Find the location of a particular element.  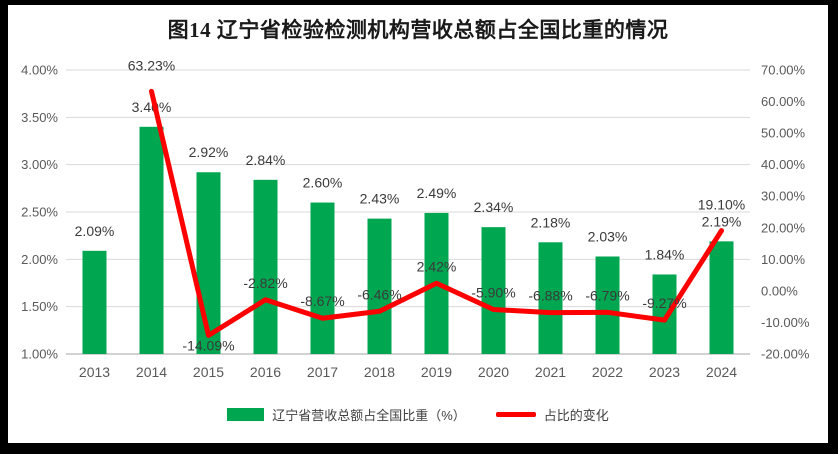

x-axis-label: 2018 is located at coordinates (379, 372).